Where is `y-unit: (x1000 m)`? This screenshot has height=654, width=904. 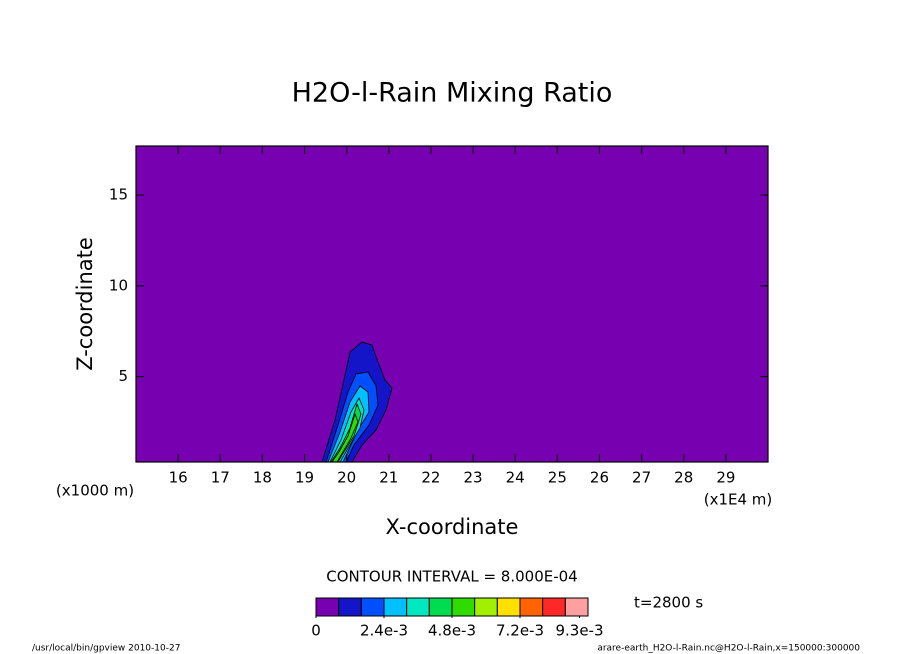
y-unit: (x1000 m) is located at coordinates (95, 491).